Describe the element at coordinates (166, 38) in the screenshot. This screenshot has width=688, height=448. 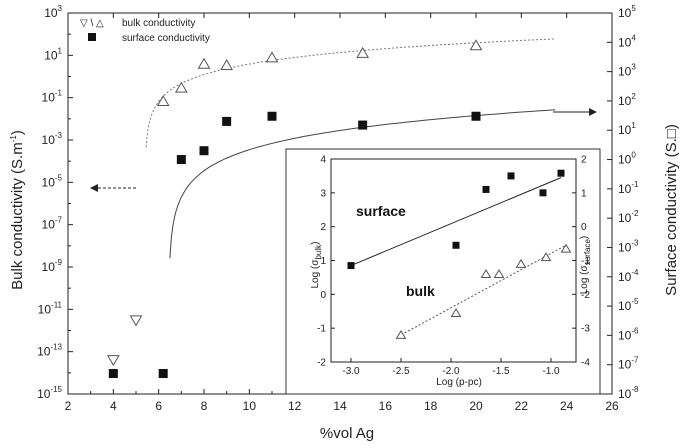
I see `legend-surface-label: surface conductivity` at that location.